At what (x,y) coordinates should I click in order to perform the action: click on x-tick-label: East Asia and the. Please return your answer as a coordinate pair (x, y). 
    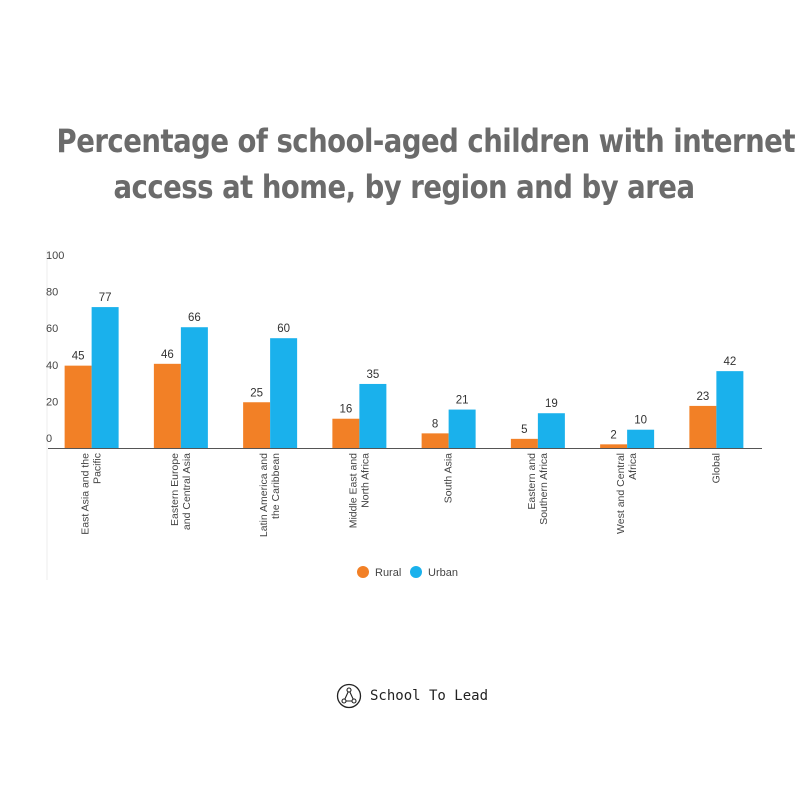
    Looking at the image, I should click on (86, 494).